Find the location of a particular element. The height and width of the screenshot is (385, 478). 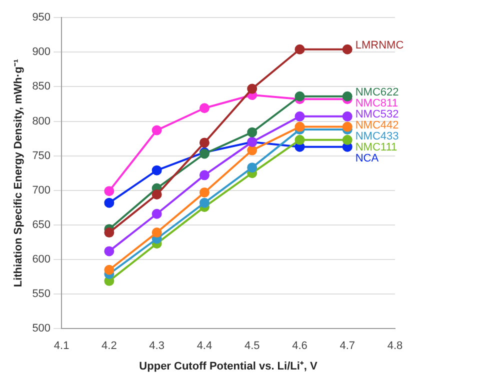

y-tick-label: 600 is located at coordinates (41, 260).